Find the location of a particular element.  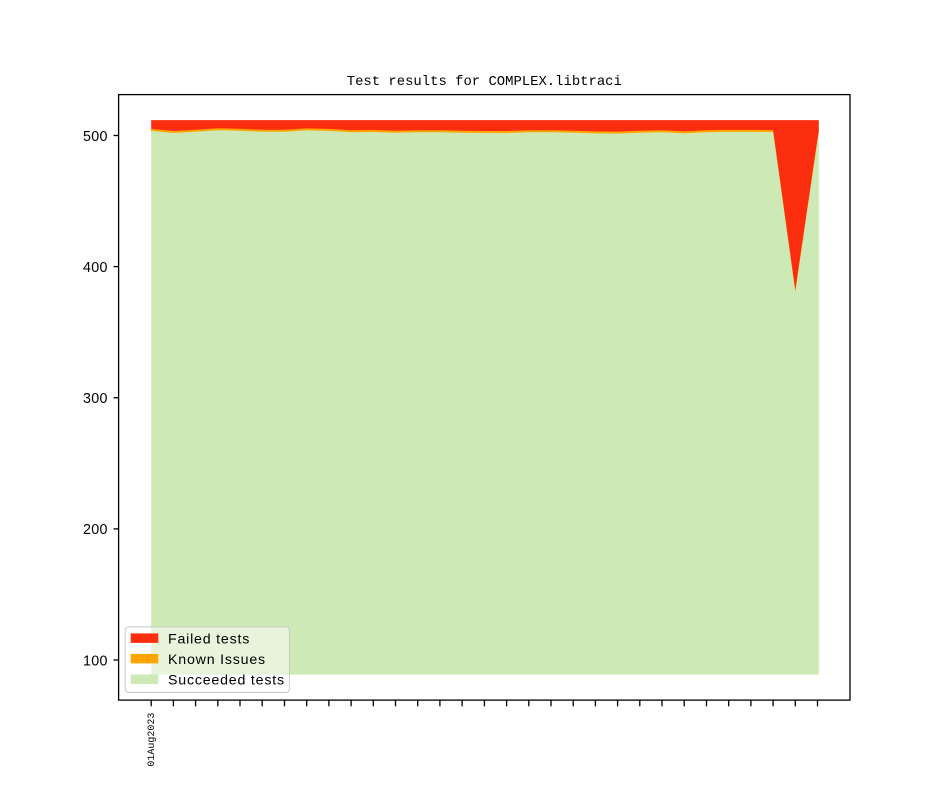

svg-text: 500 is located at coordinates (95, 137).